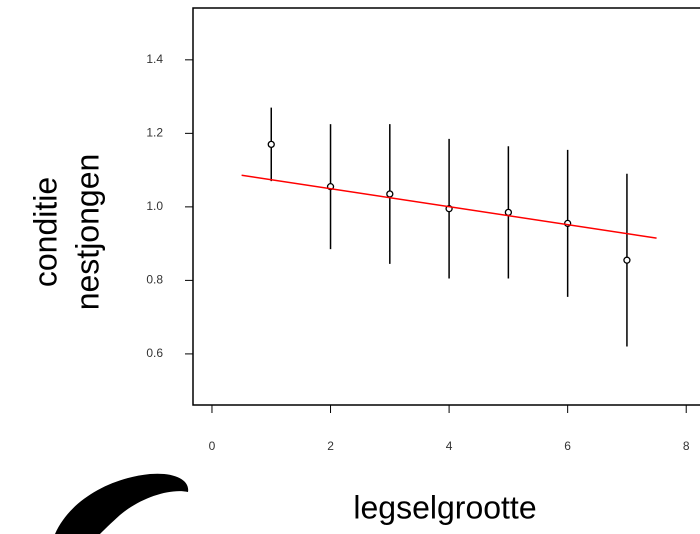 Image resolution: width=700 pixels, height=534 pixels. Describe the element at coordinates (567, 446) in the screenshot. I see `x-tick-label: 6` at that location.